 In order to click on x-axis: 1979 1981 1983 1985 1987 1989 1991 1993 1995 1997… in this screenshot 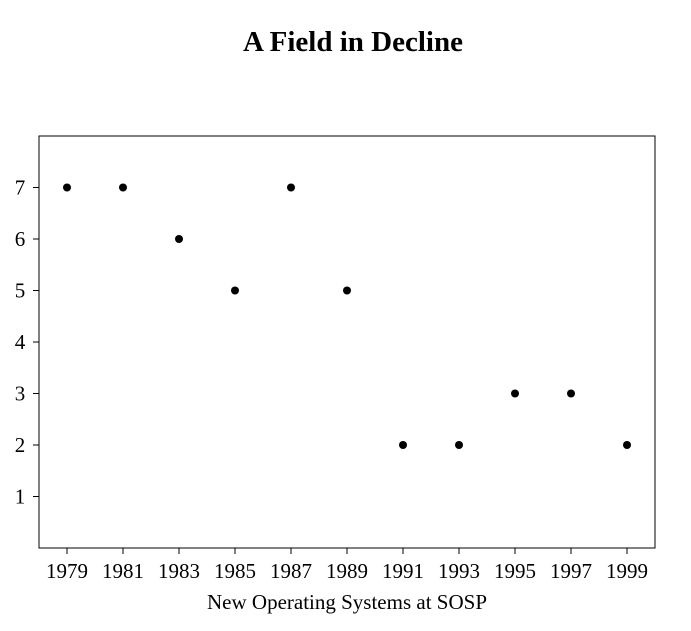, I will do `click(347, 565)`.